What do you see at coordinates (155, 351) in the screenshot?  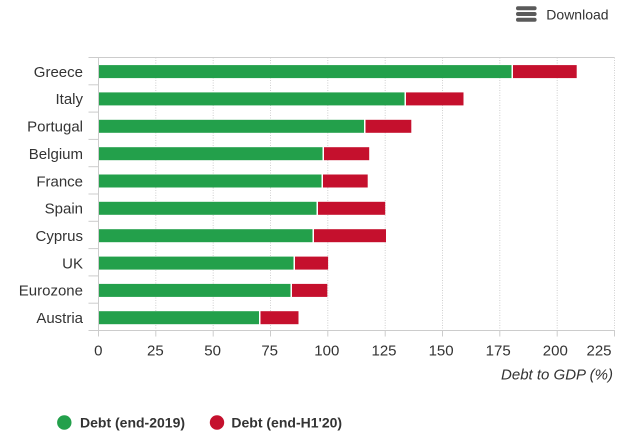 I see `svg-text: 25` at bounding box center [155, 351].